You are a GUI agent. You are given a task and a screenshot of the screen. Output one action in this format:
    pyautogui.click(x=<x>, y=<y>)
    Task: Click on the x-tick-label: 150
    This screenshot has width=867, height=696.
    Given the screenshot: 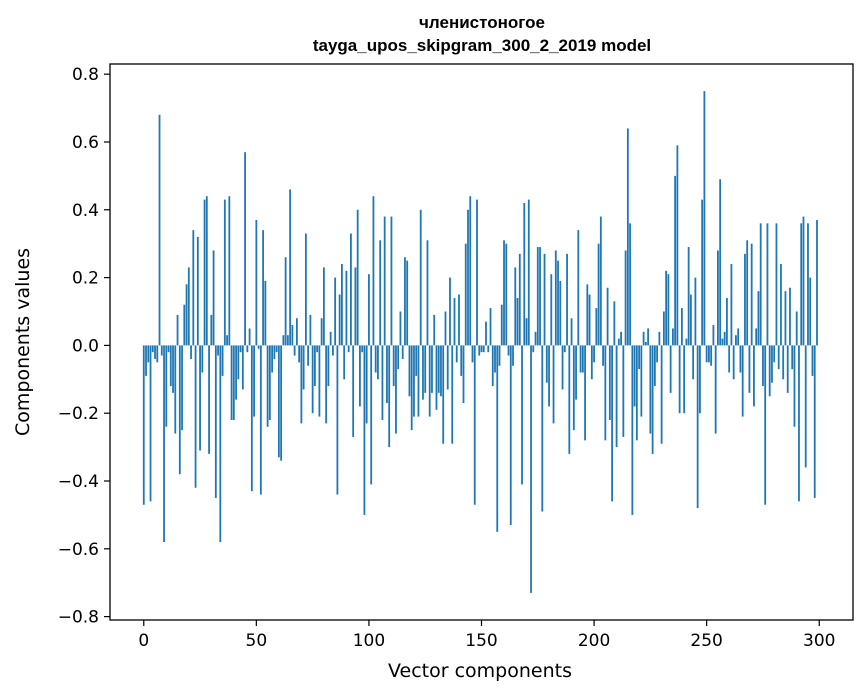 What is the action you would take?
    pyautogui.click(x=481, y=641)
    